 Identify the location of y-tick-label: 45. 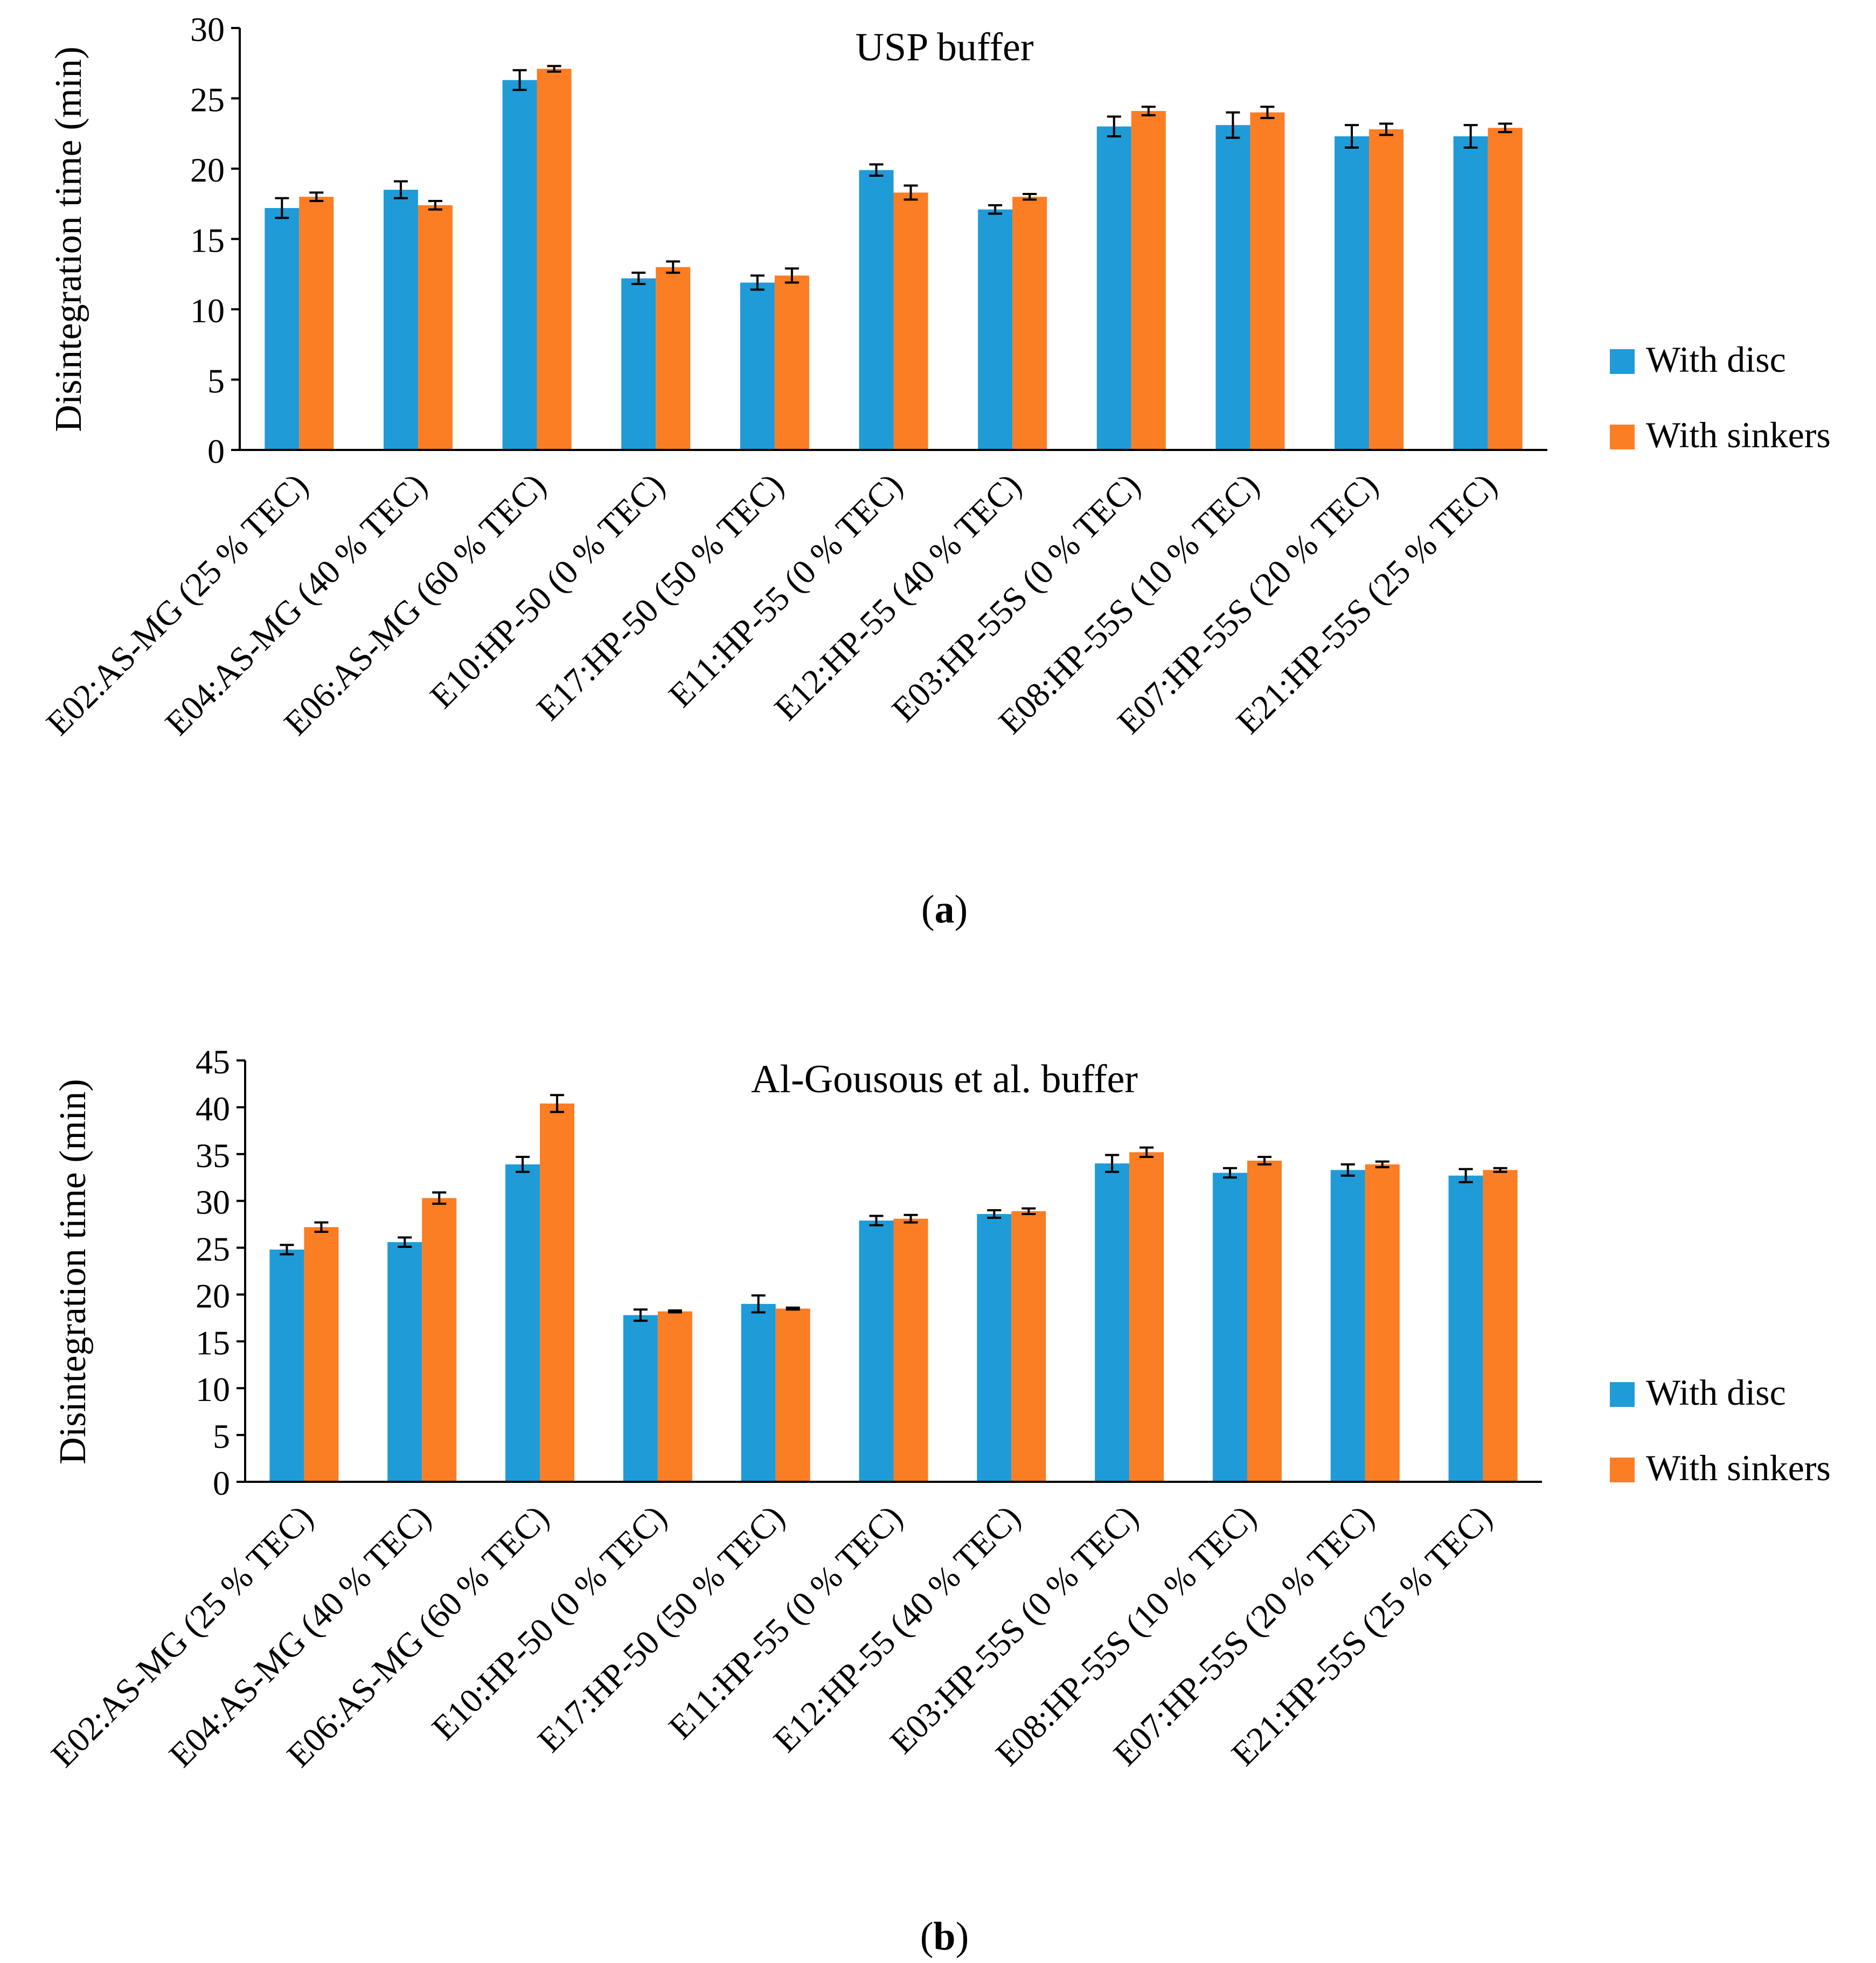
(213, 1062).